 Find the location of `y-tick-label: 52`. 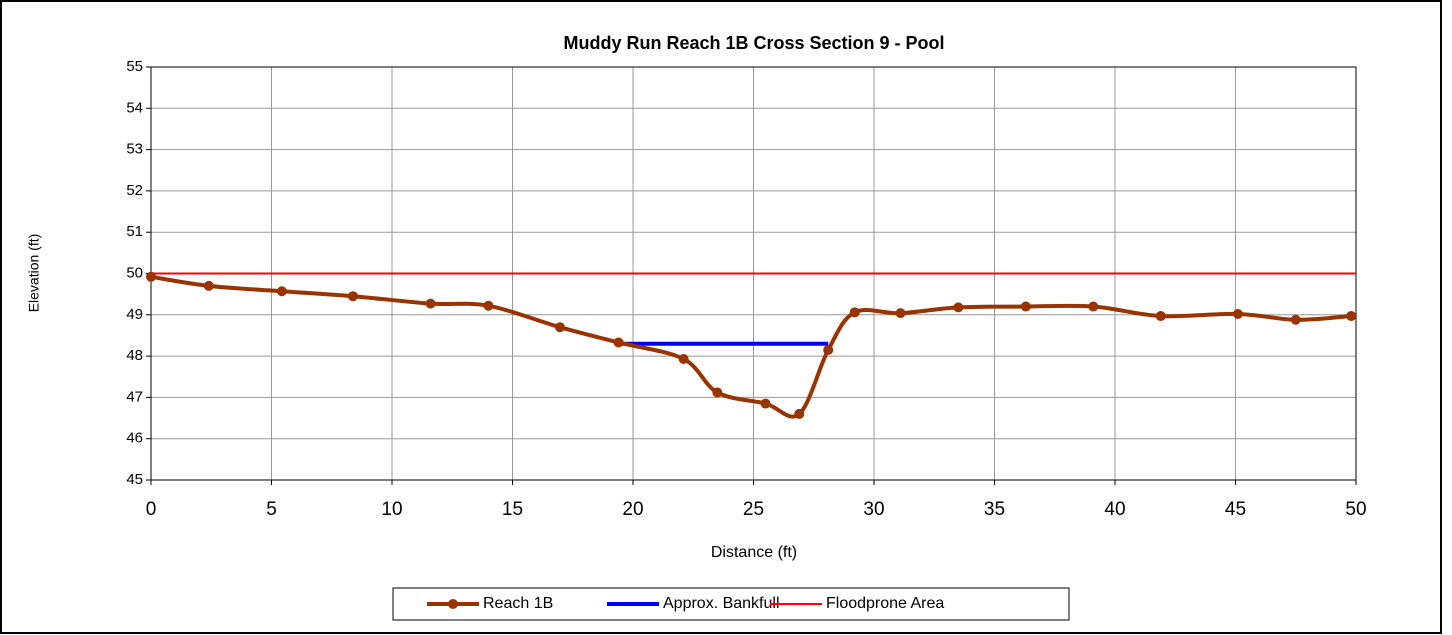

y-tick-label: 52 is located at coordinates (134, 190).